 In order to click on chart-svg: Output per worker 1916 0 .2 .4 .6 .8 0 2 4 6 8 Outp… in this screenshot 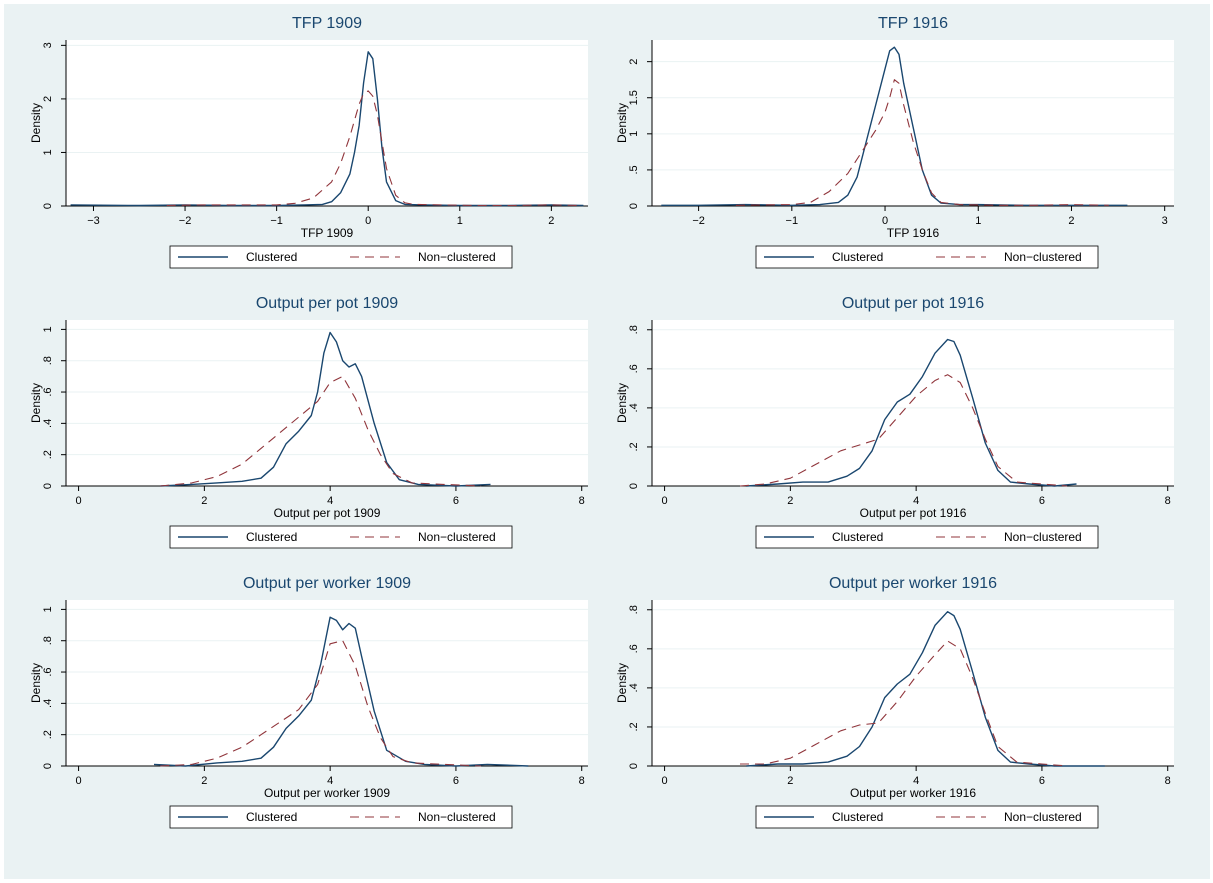, I will do `click(894, 702)`.